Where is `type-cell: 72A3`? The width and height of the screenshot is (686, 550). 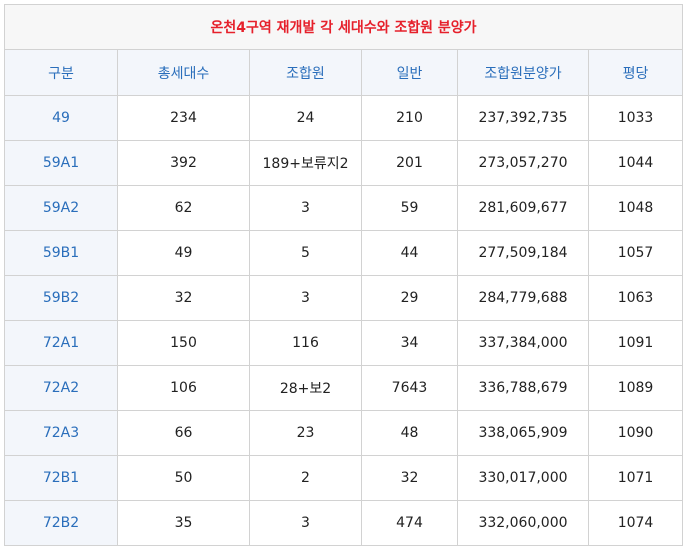
type-cell: 72A3 is located at coordinates (61, 433).